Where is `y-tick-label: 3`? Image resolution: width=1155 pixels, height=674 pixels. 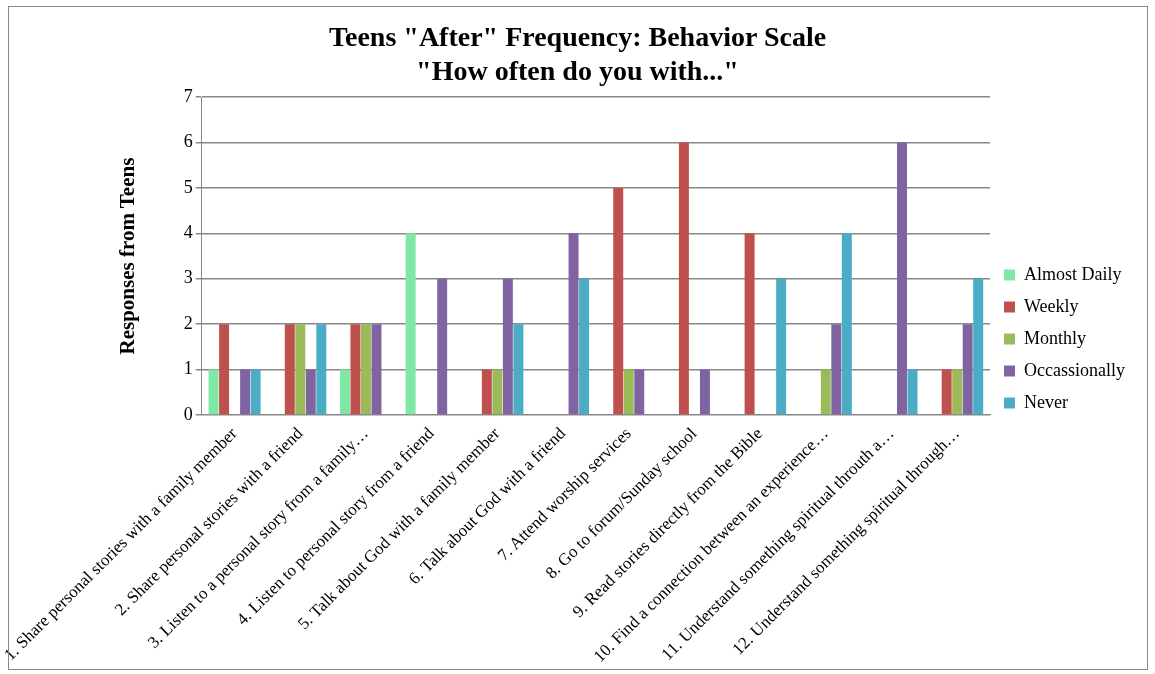
y-tick-label: 3 is located at coordinates (188, 277).